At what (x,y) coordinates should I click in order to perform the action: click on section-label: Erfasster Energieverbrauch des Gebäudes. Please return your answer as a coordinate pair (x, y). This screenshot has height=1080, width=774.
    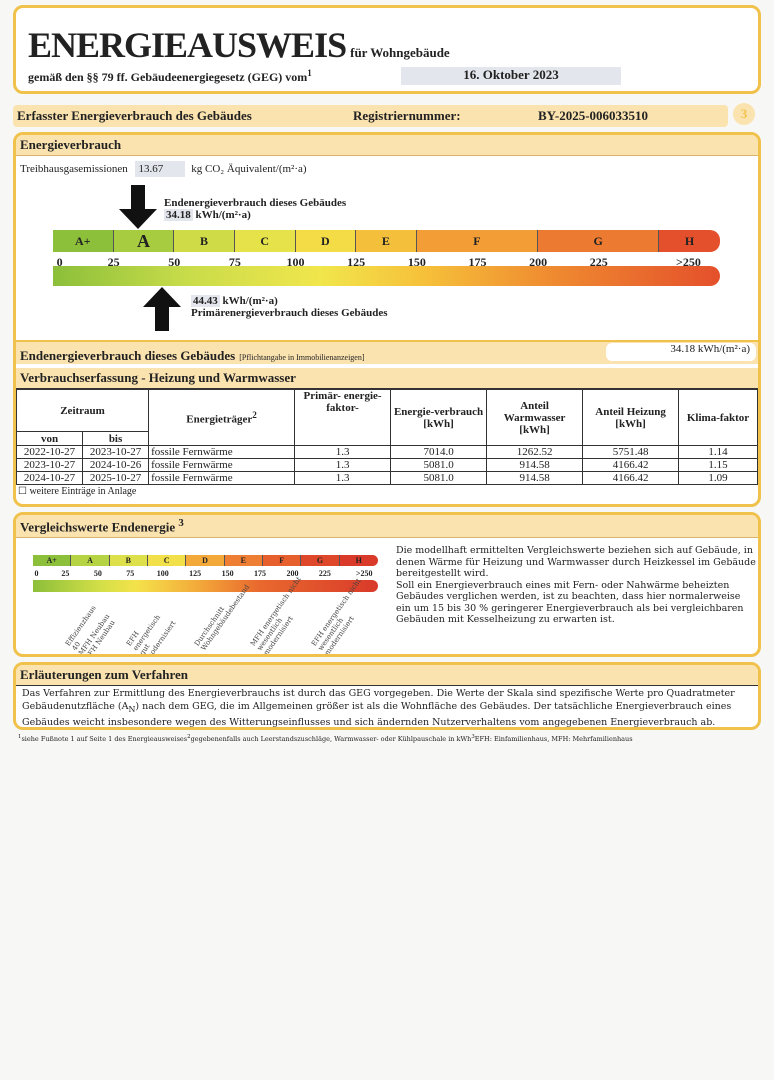
    Looking at the image, I should click on (134, 115).